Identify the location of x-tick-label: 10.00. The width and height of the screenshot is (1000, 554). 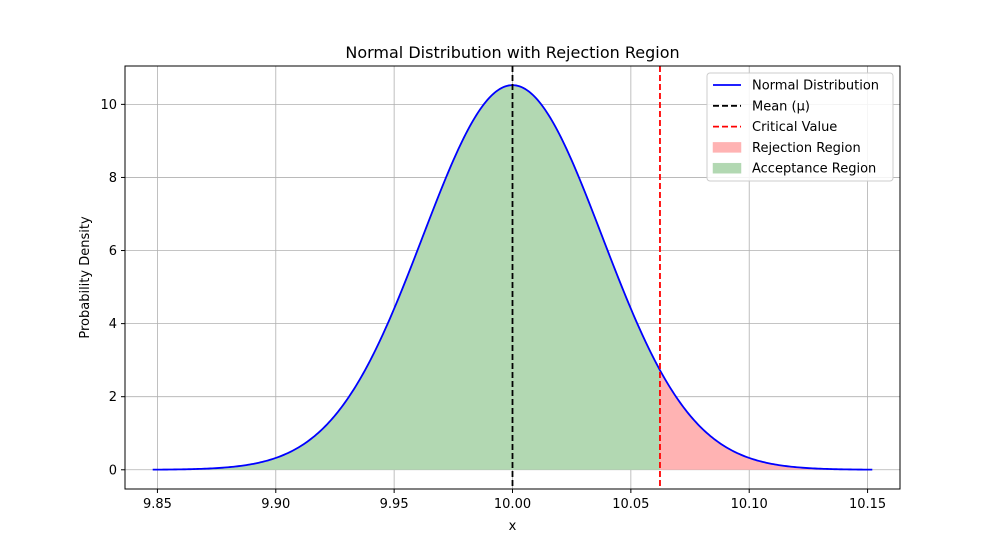
(512, 504).